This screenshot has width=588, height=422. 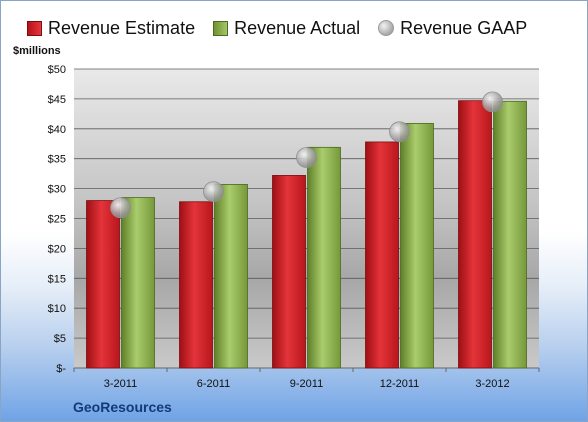 I want to click on y-tick-label: $30, so click(x=57, y=190).